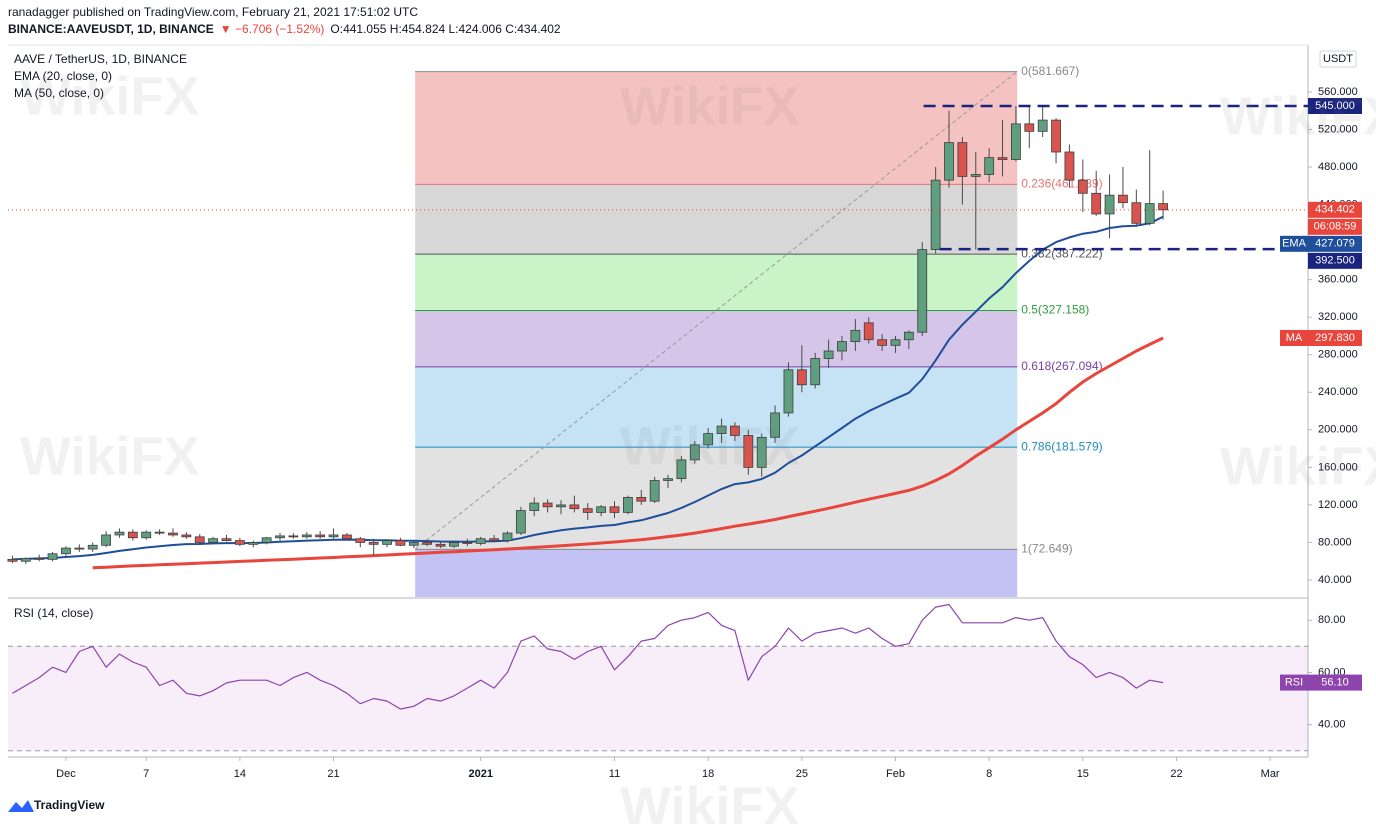 The height and width of the screenshot is (824, 1376). Describe the element at coordinates (1332, 620) in the screenshot. I see `y-tick-label: 80.00` at that location.